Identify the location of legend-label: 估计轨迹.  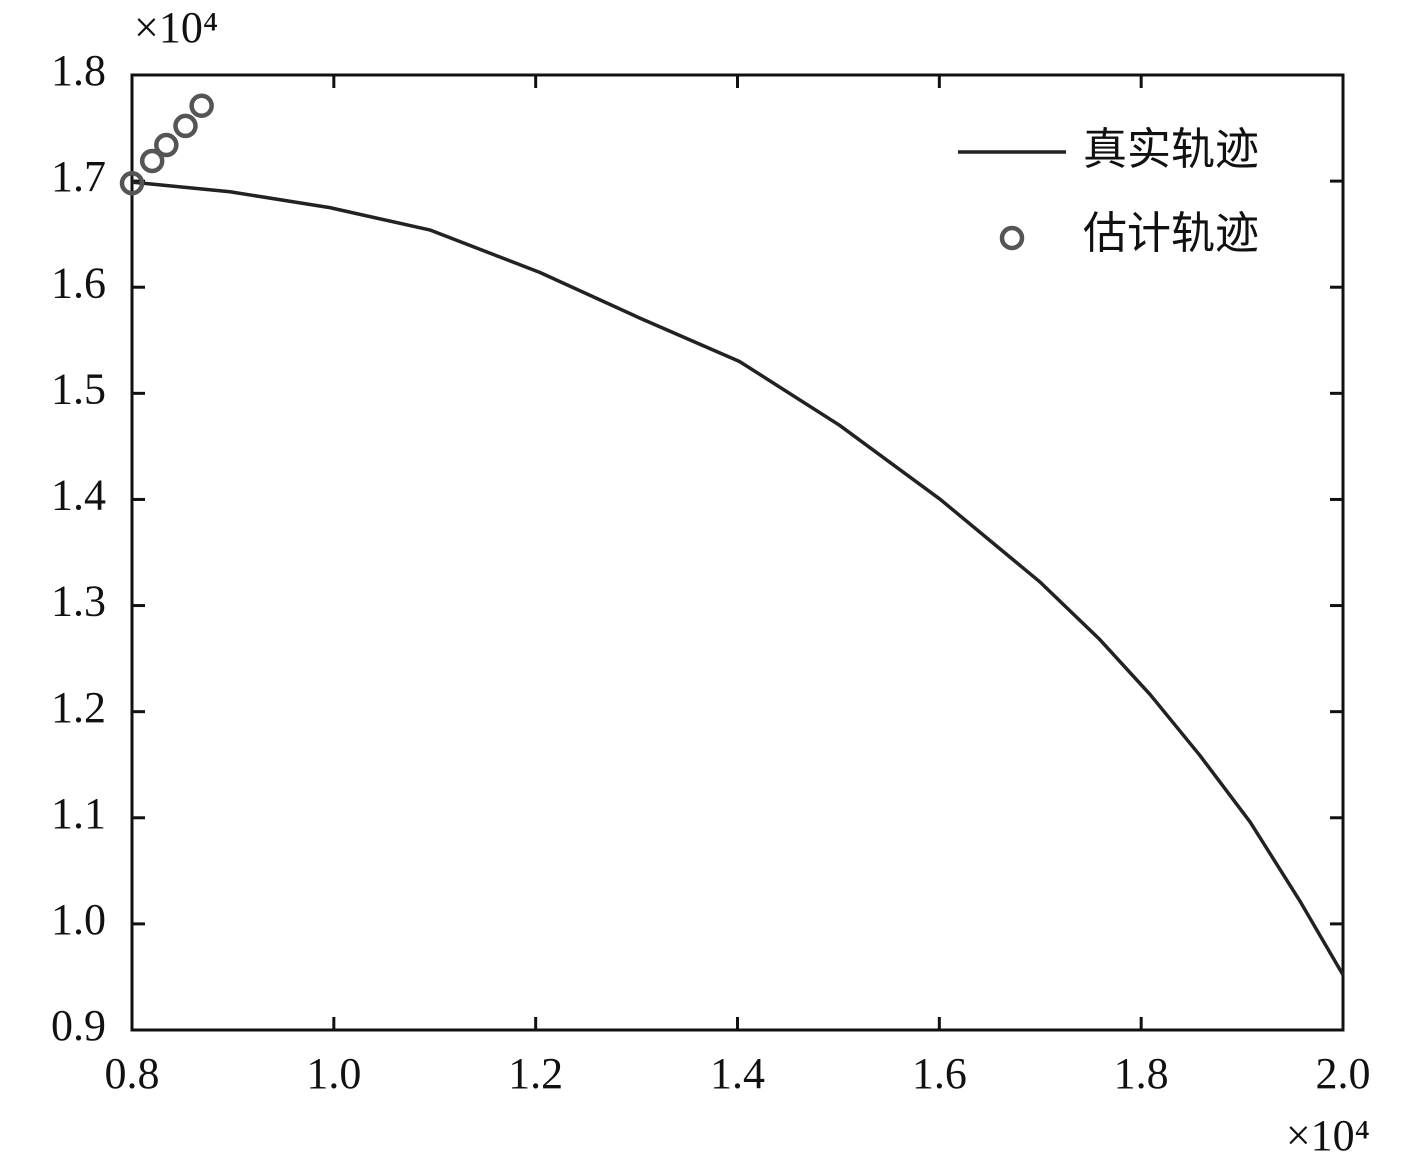
(1171, 233).